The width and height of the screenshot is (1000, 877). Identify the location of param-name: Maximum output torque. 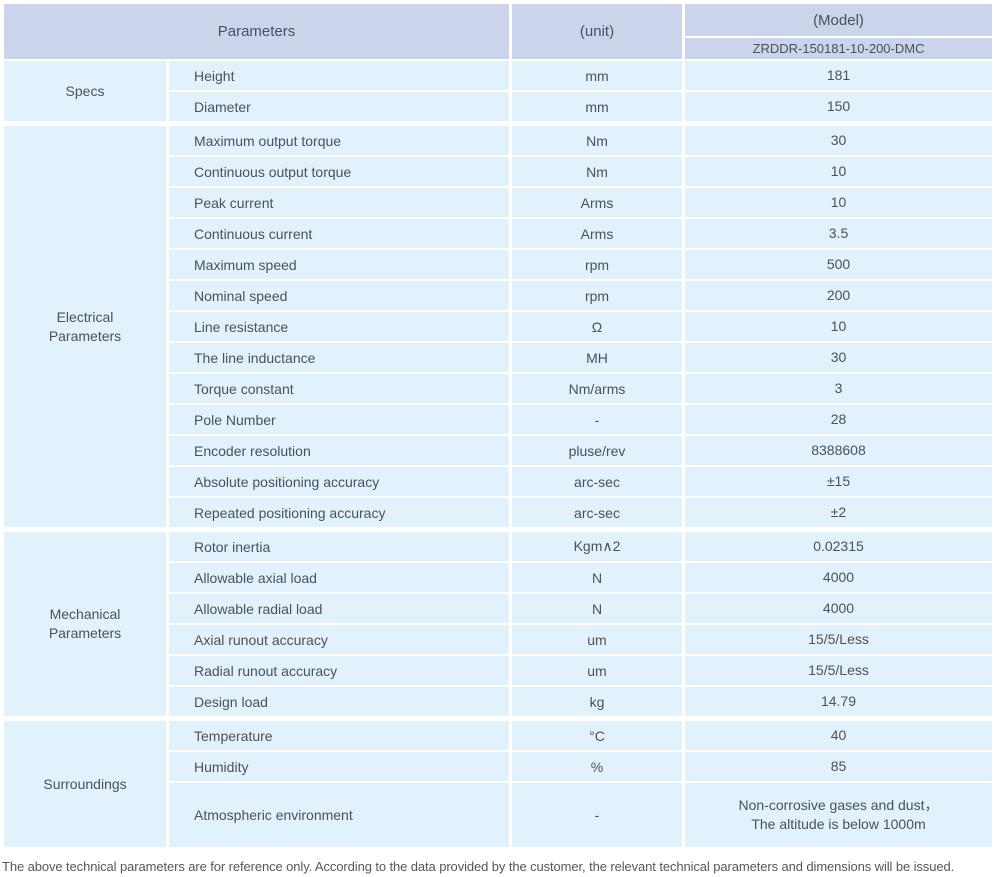
(339, 140).